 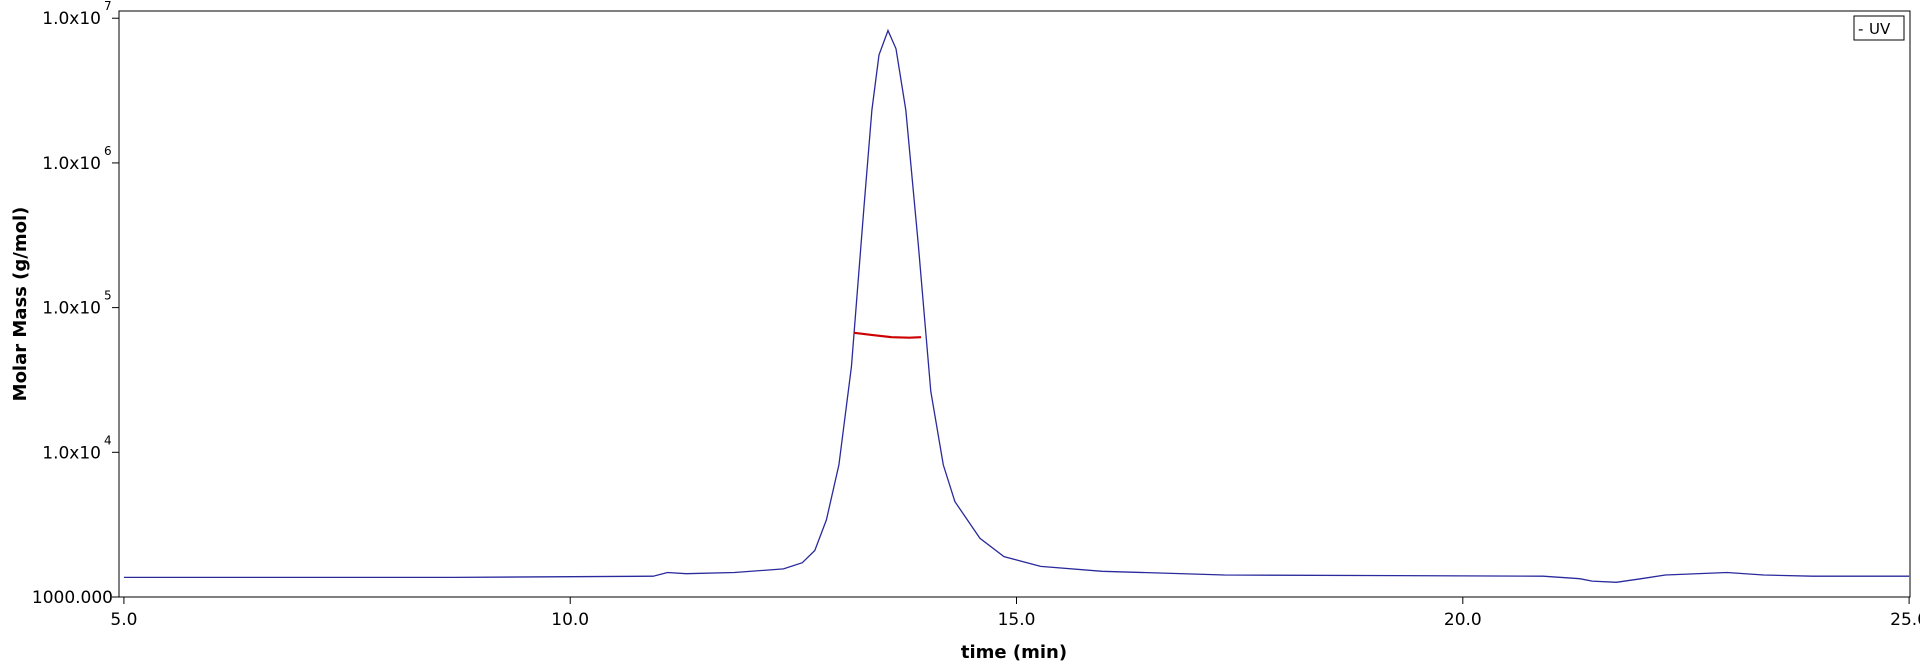 What do you see at coordinates (1014, 652) in the screenshot?
I see `x-axis-title: time (min)` at bounding box center [1014, 652].